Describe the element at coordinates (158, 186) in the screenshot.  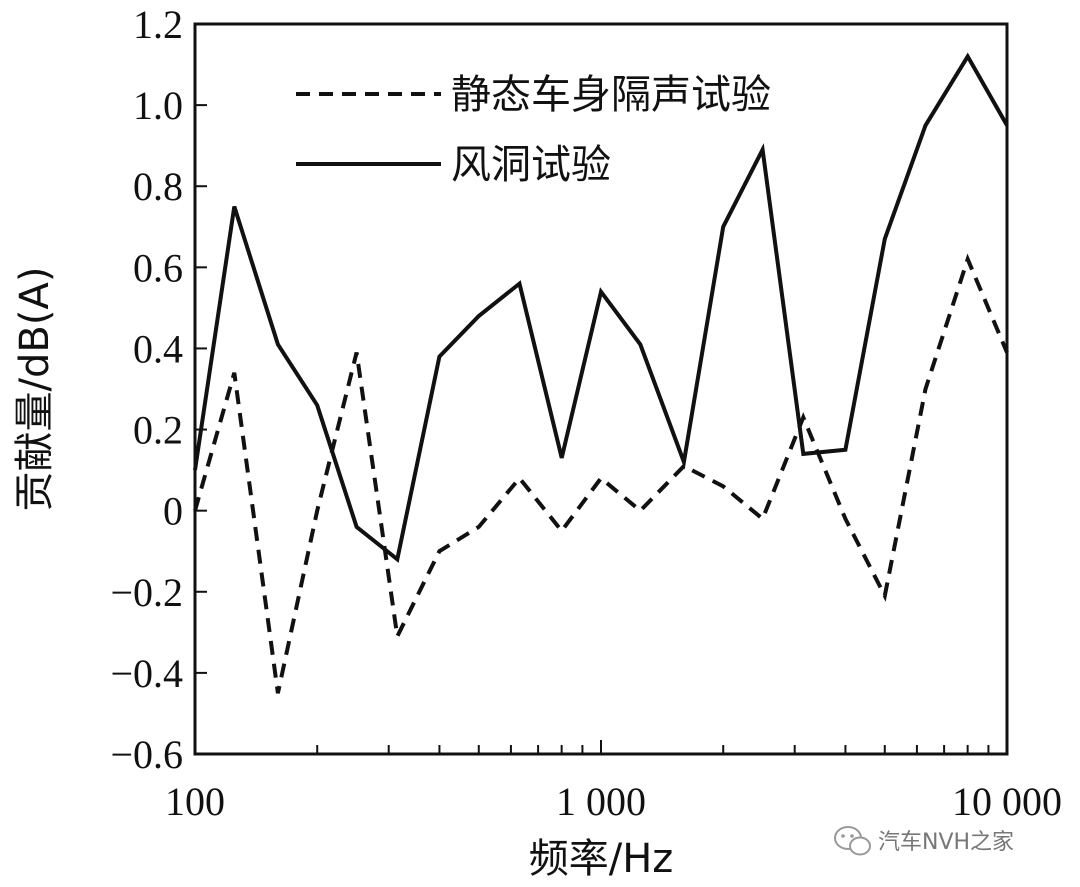
I see `y-tick-label: 0.8` at that location.